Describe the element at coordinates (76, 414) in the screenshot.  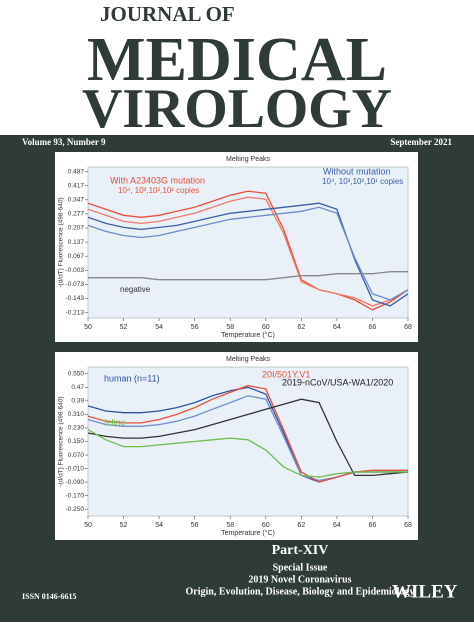
I see `y-tick-label: 0.310` at that location.